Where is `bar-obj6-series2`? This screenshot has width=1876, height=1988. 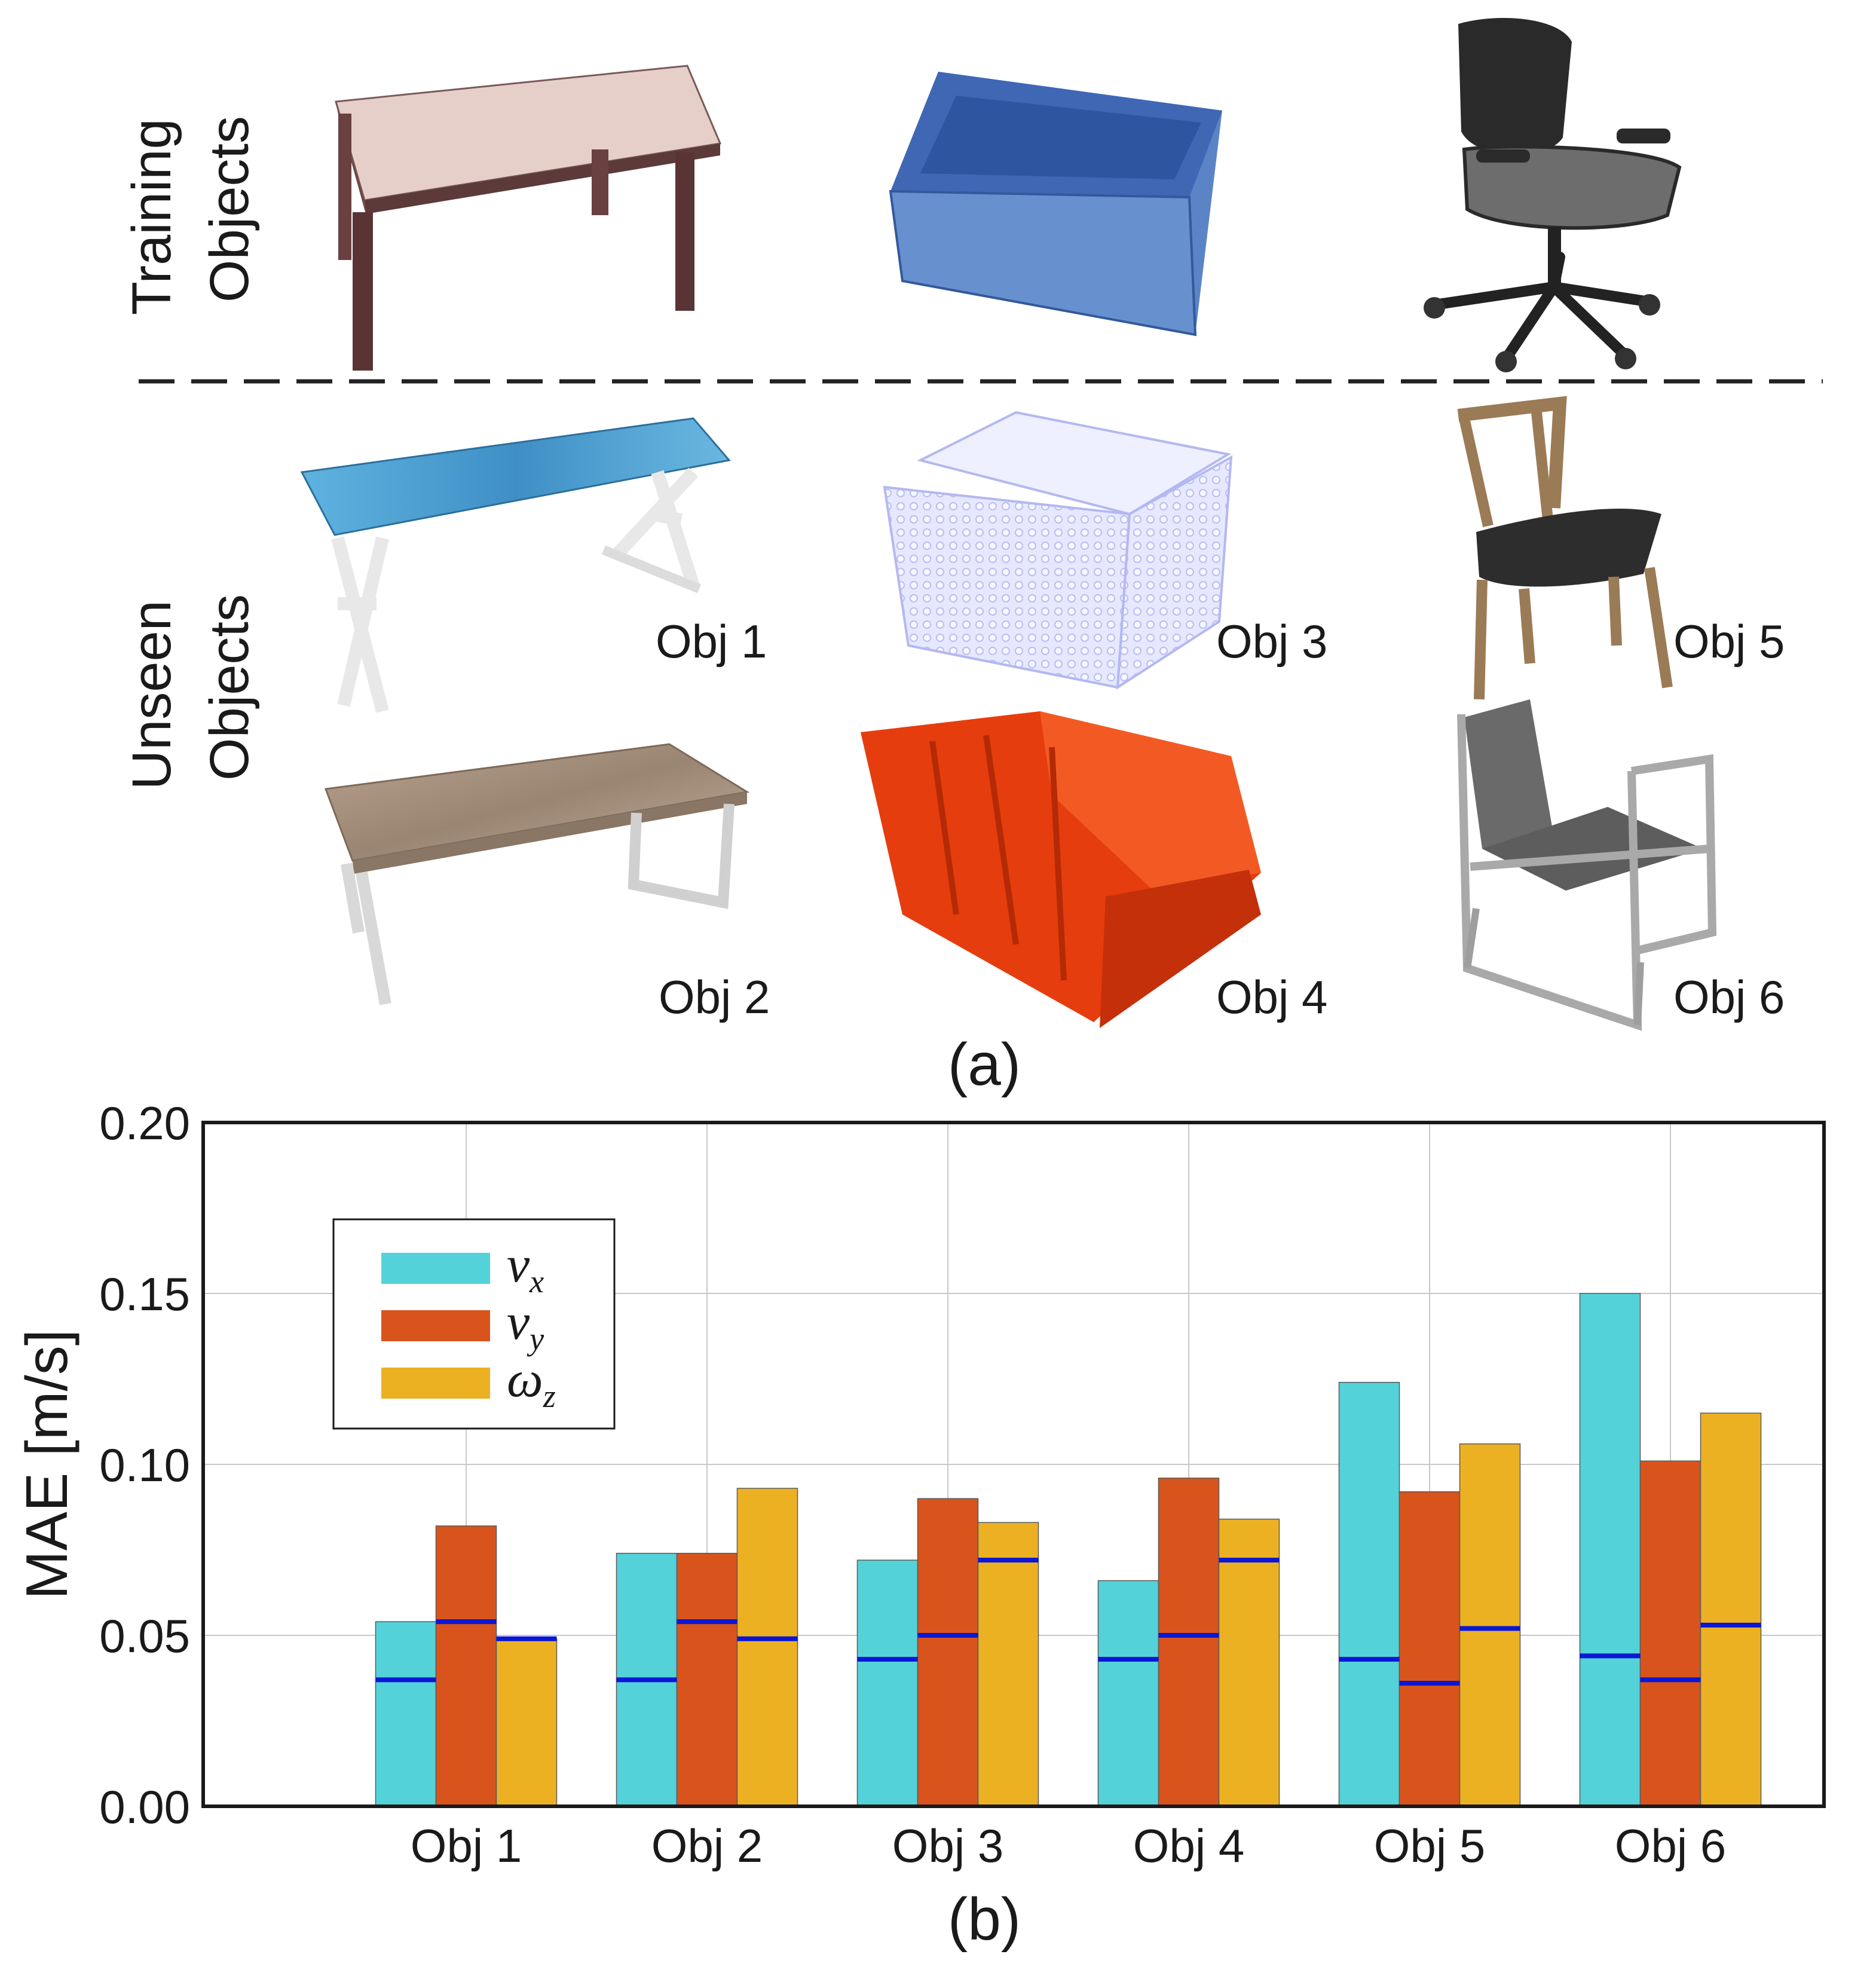
bar-obj6-series2 is located at coordinates (1670, 1633).